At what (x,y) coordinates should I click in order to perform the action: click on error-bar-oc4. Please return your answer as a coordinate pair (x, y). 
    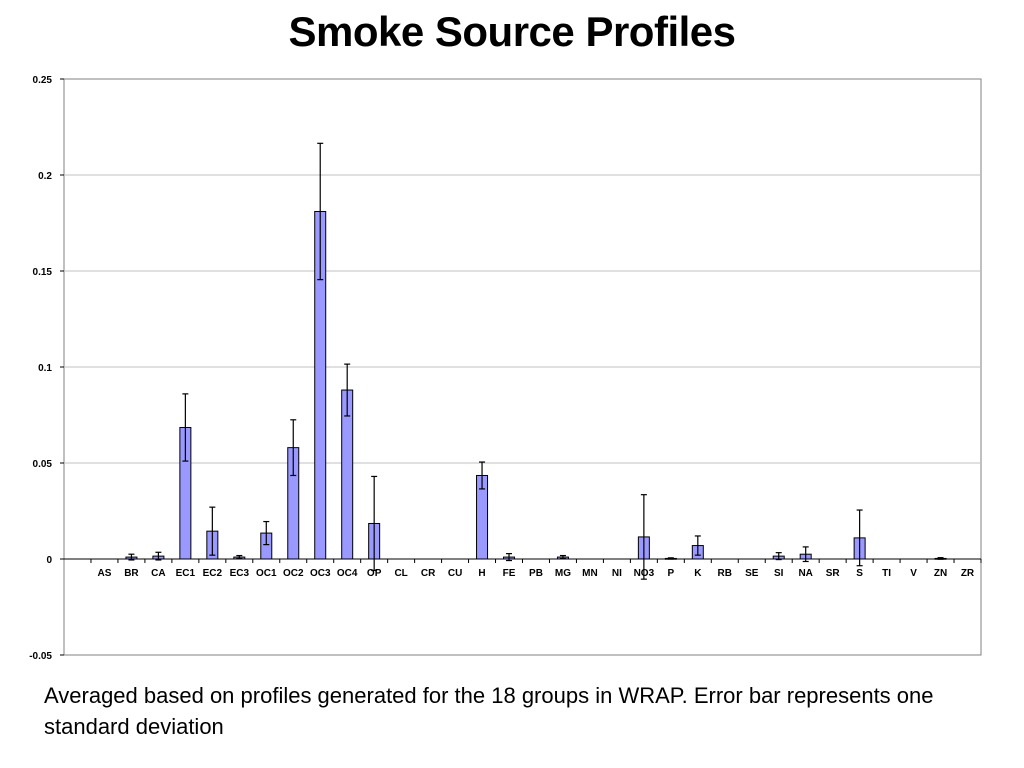
    Looking at the image, I should click on (347, 390).